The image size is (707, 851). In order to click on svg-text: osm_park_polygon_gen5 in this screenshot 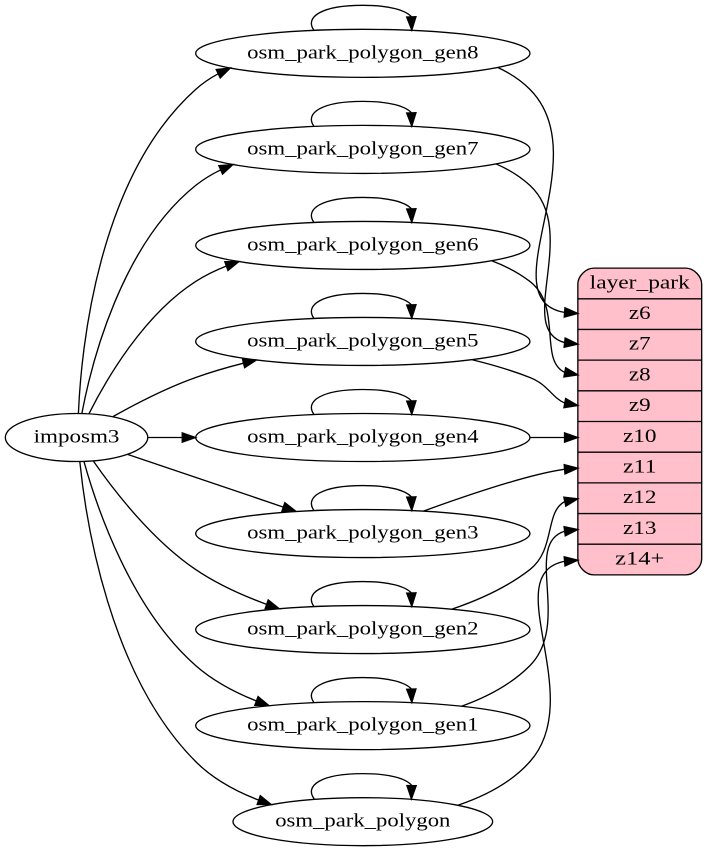, I will do `click(362, 340)`.